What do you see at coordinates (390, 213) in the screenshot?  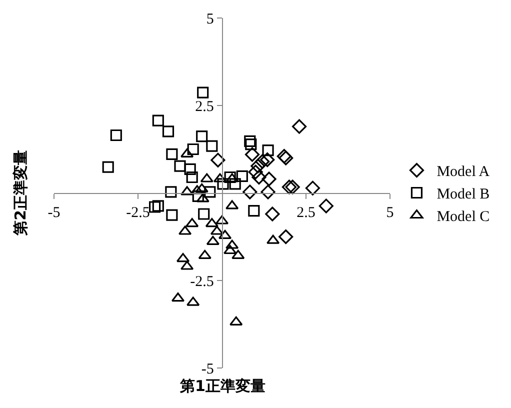 I see `x-tick-label: 5` at bounding box center [390, 213].